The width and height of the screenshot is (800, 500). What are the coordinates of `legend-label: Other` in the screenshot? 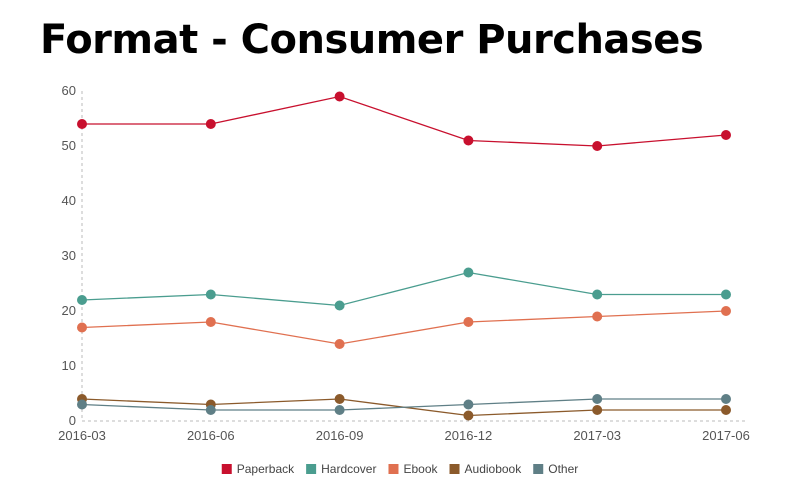 It's located at (563, 469).